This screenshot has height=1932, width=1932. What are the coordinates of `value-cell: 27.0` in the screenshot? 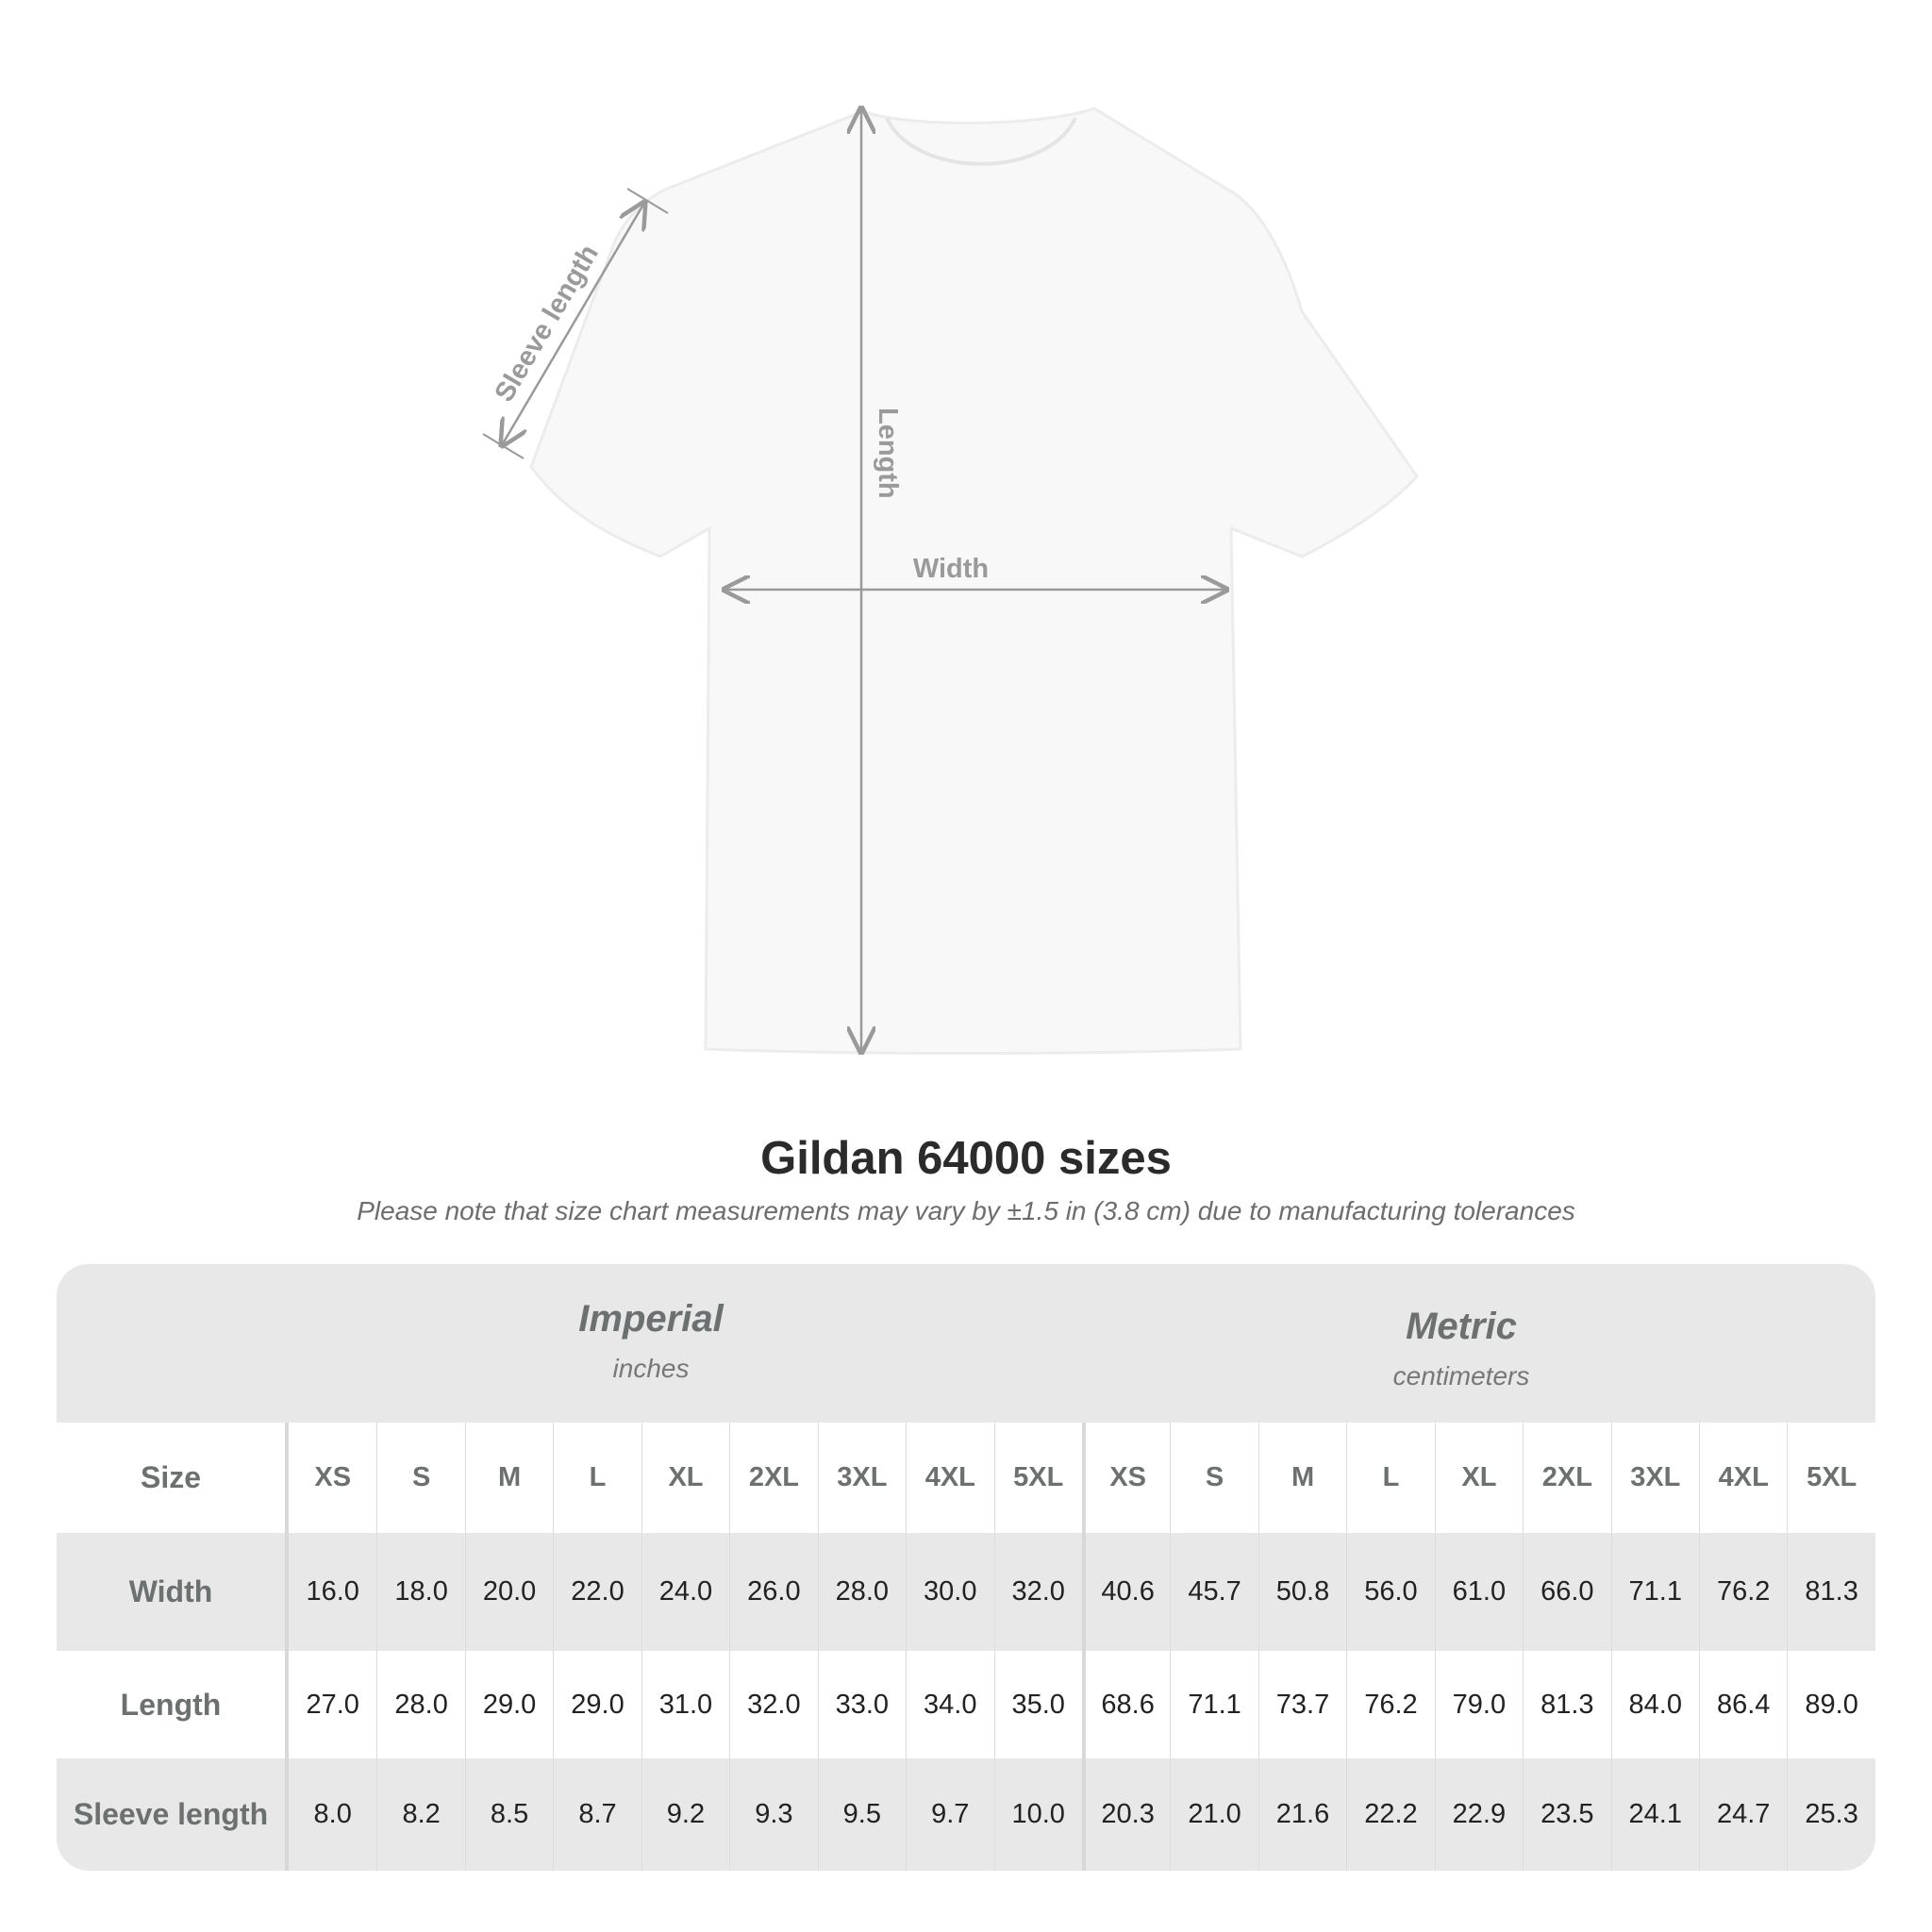 It's located at (333, 1704).